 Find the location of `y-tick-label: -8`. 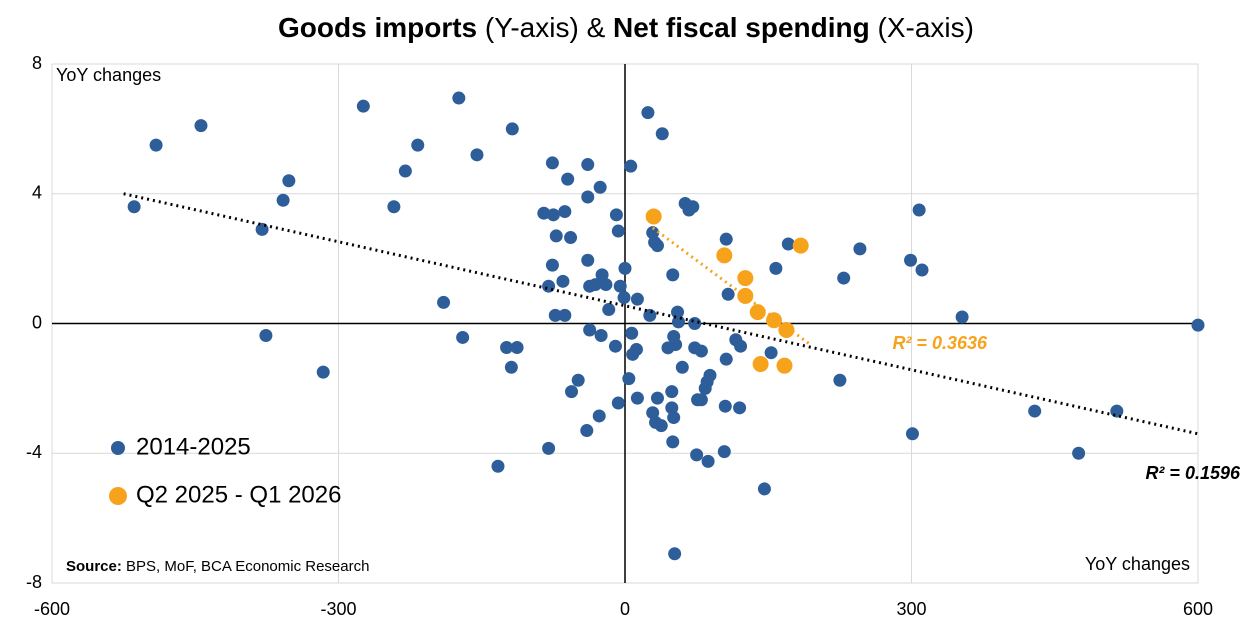

y-tick-label: -8 is located at coordinates (34, 582).